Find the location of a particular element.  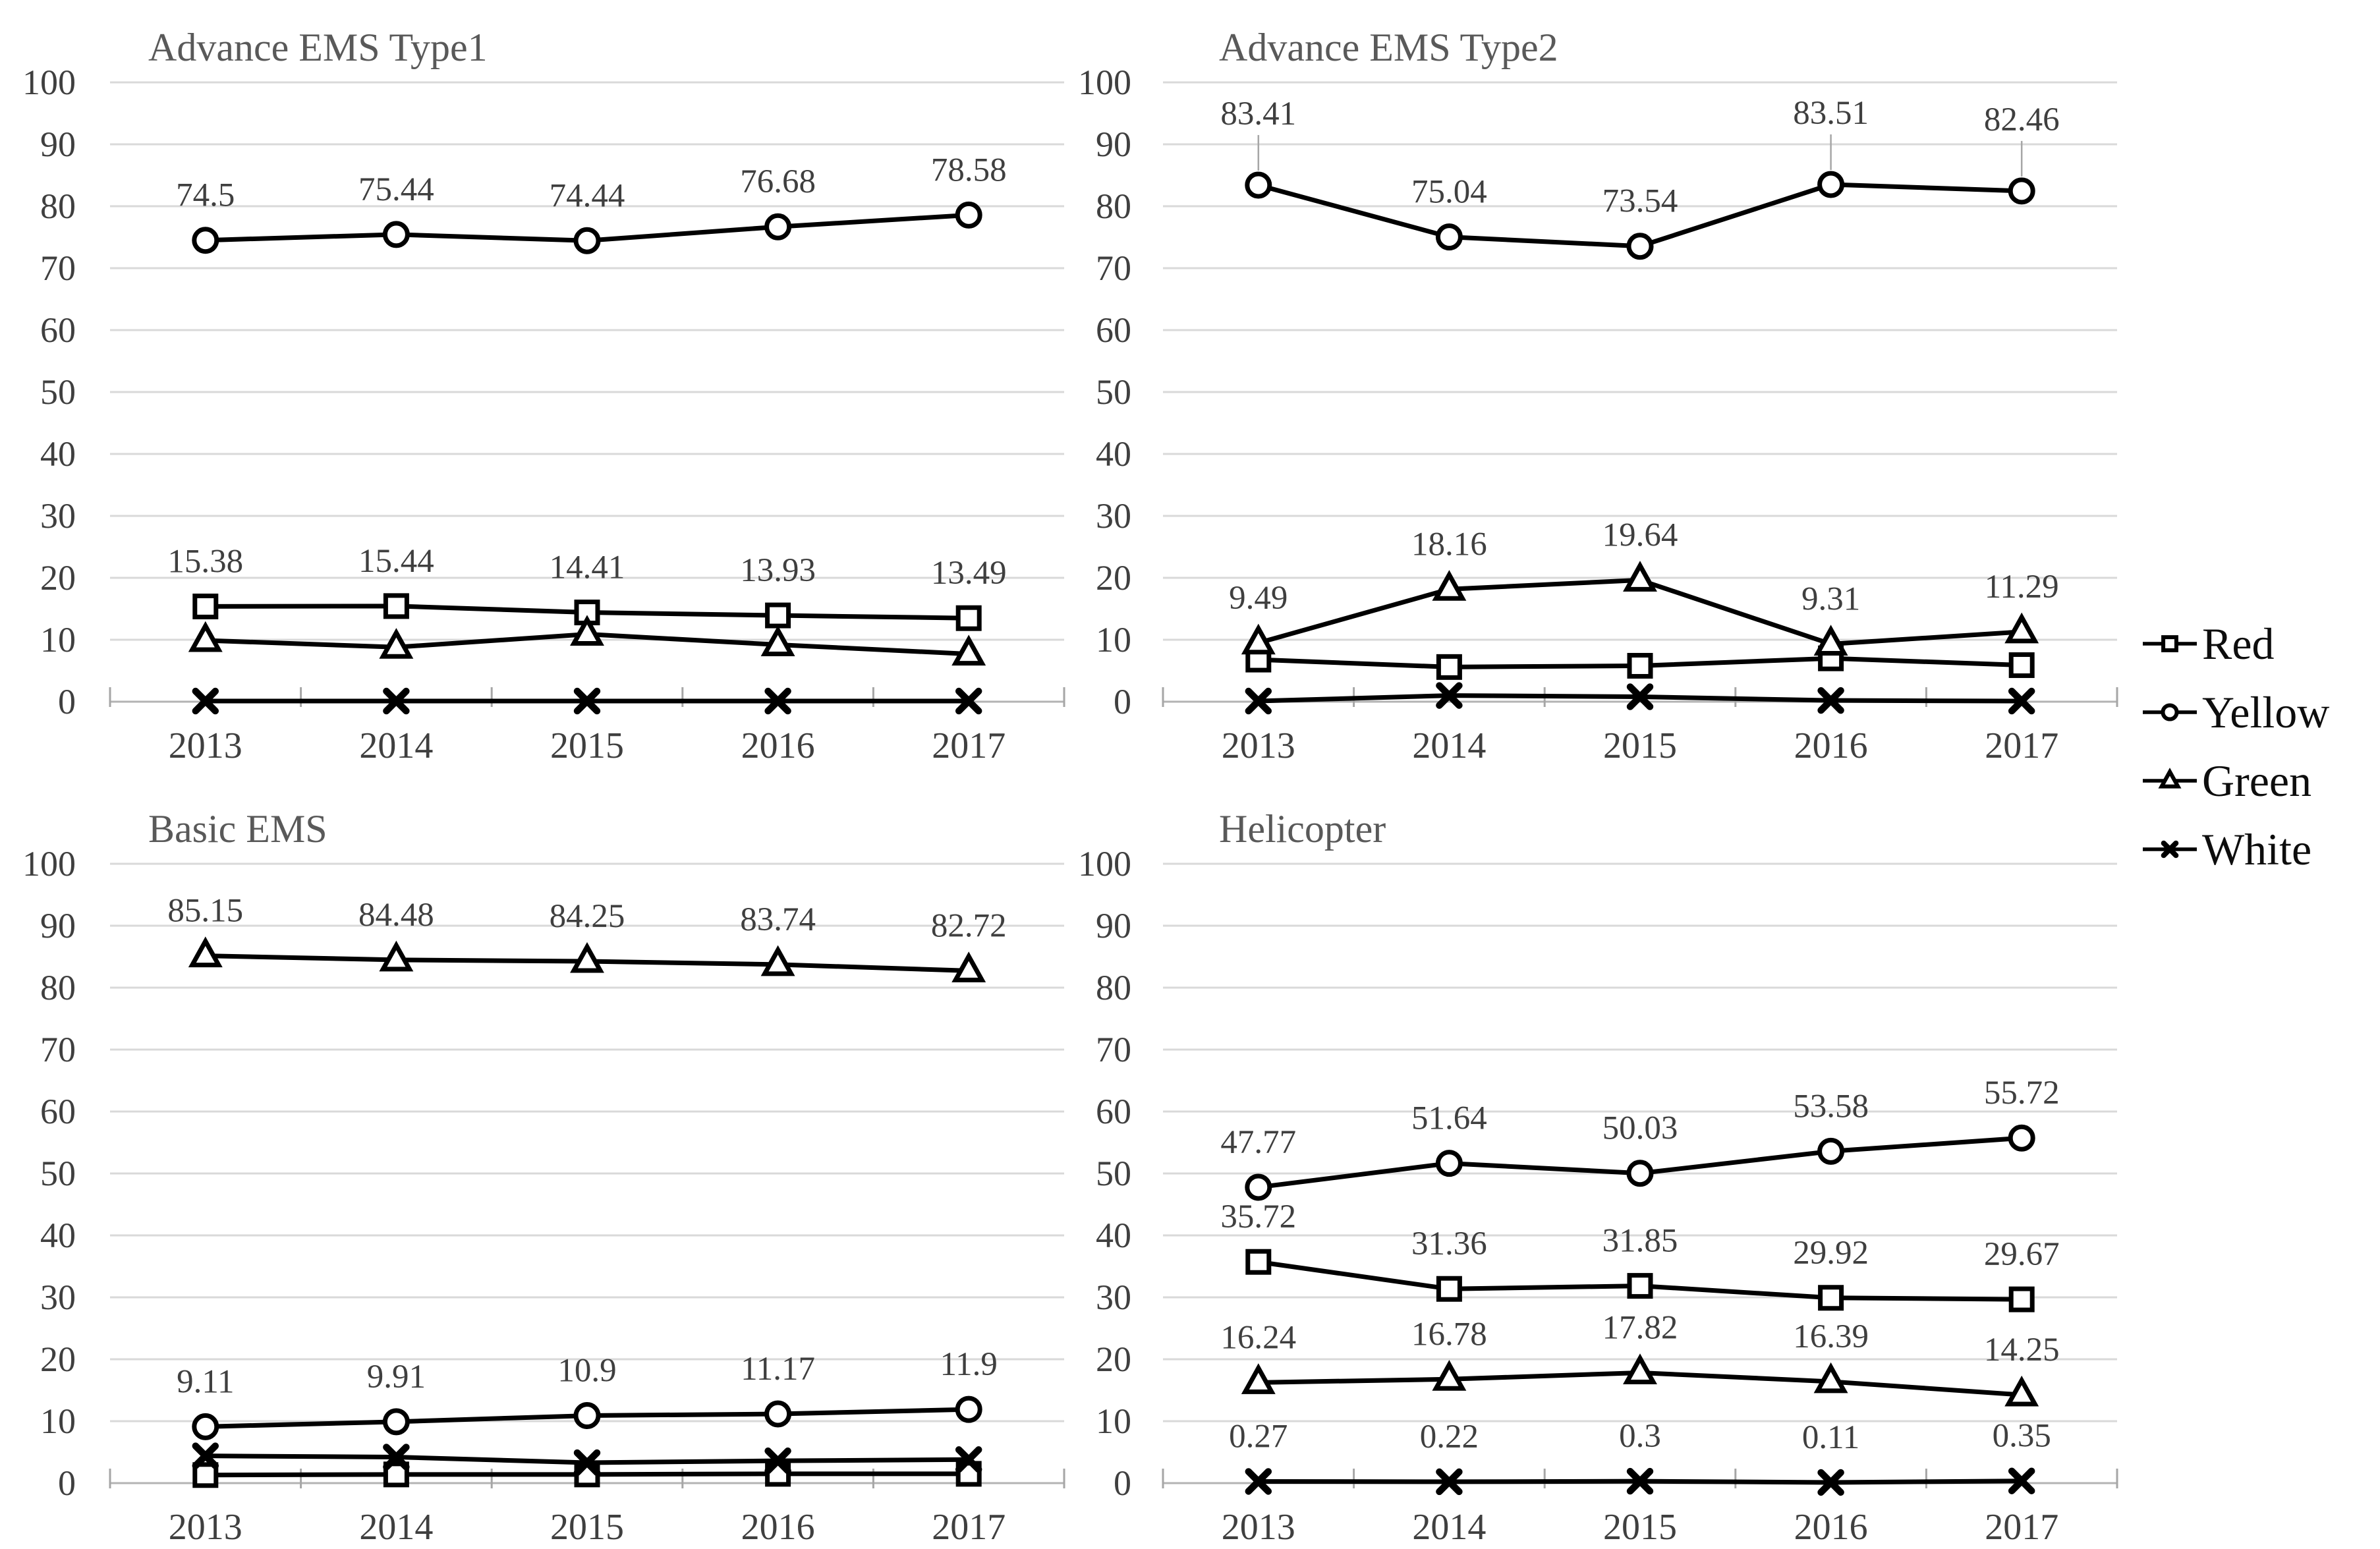

x-axis-category-label: 2016 is located at coordinates (1831, 745).